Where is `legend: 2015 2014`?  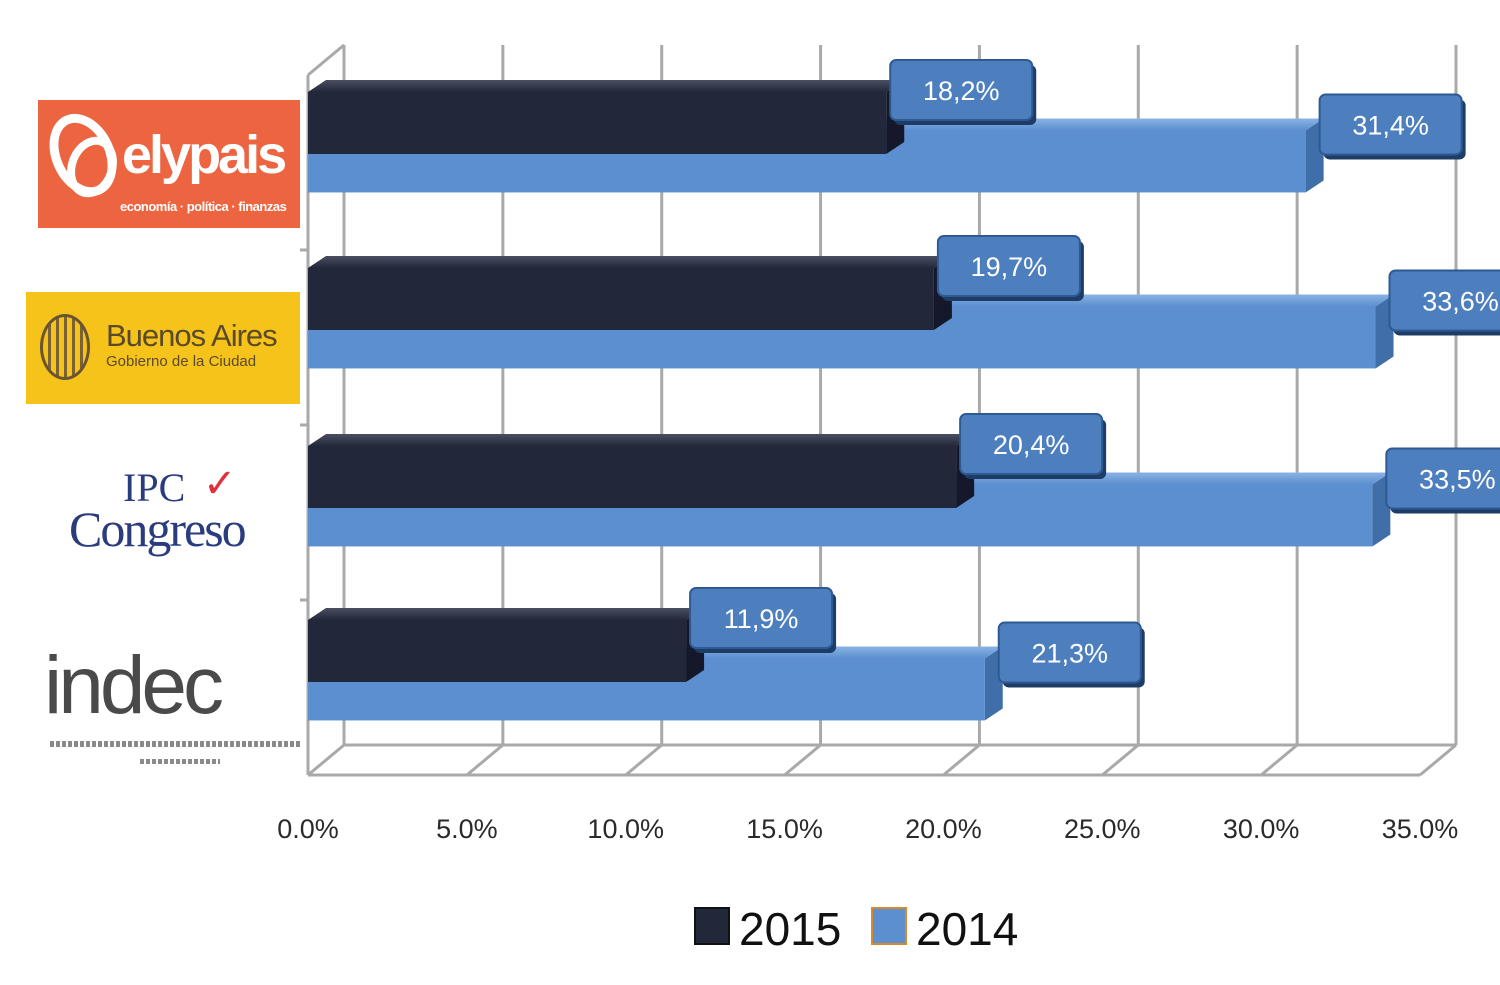 legend: 2015 2014 is located at coordinates (856, 929).